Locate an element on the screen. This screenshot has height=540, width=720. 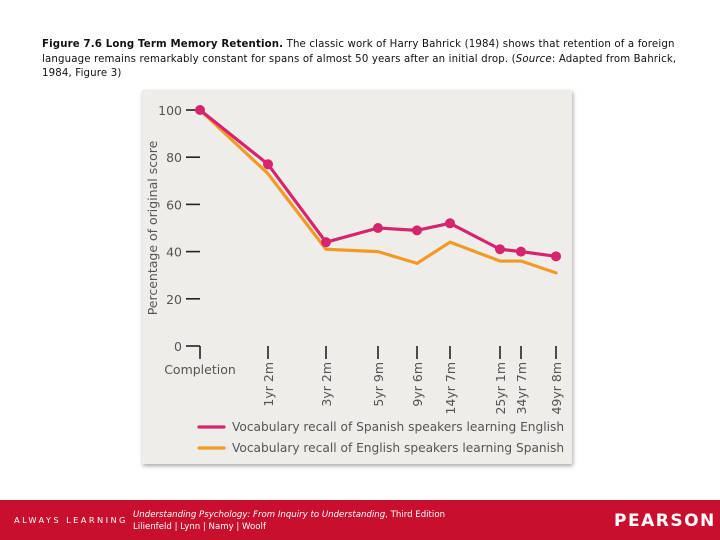
y-tick-label-20: 20 is located at coordinates (174, 299).